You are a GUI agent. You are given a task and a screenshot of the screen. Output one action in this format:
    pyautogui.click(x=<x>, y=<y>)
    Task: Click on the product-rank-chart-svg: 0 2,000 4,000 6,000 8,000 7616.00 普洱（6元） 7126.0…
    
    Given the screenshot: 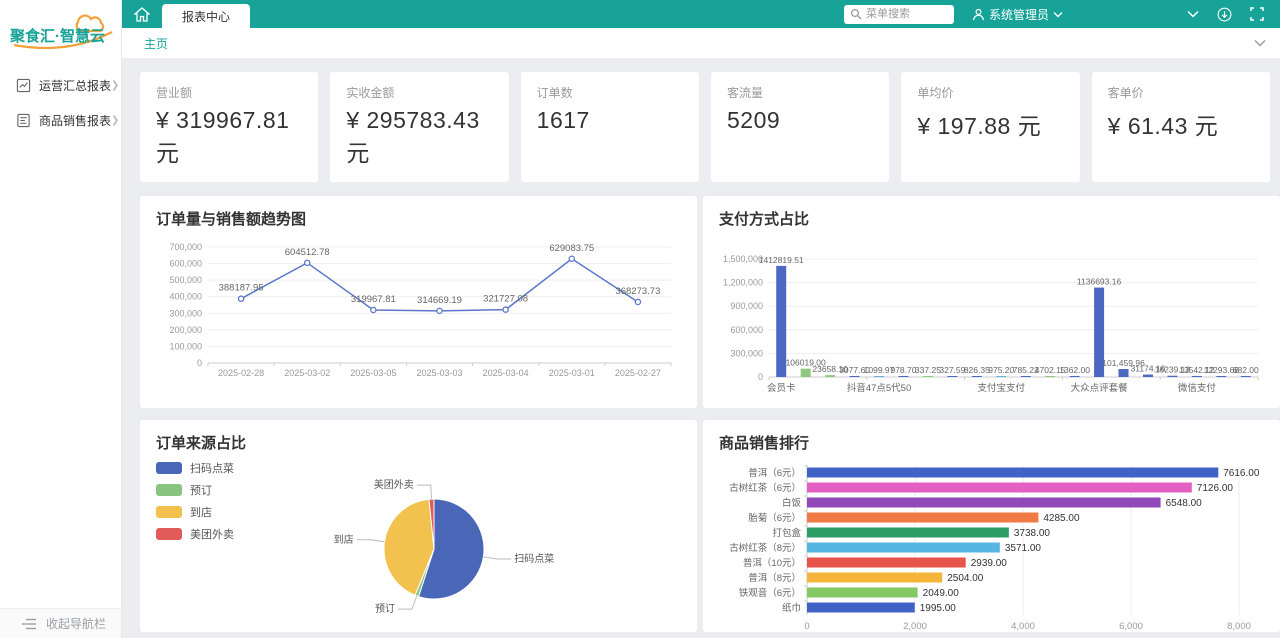 What is the action you would take?
    pyautogui.click(x=994, y=548)
    